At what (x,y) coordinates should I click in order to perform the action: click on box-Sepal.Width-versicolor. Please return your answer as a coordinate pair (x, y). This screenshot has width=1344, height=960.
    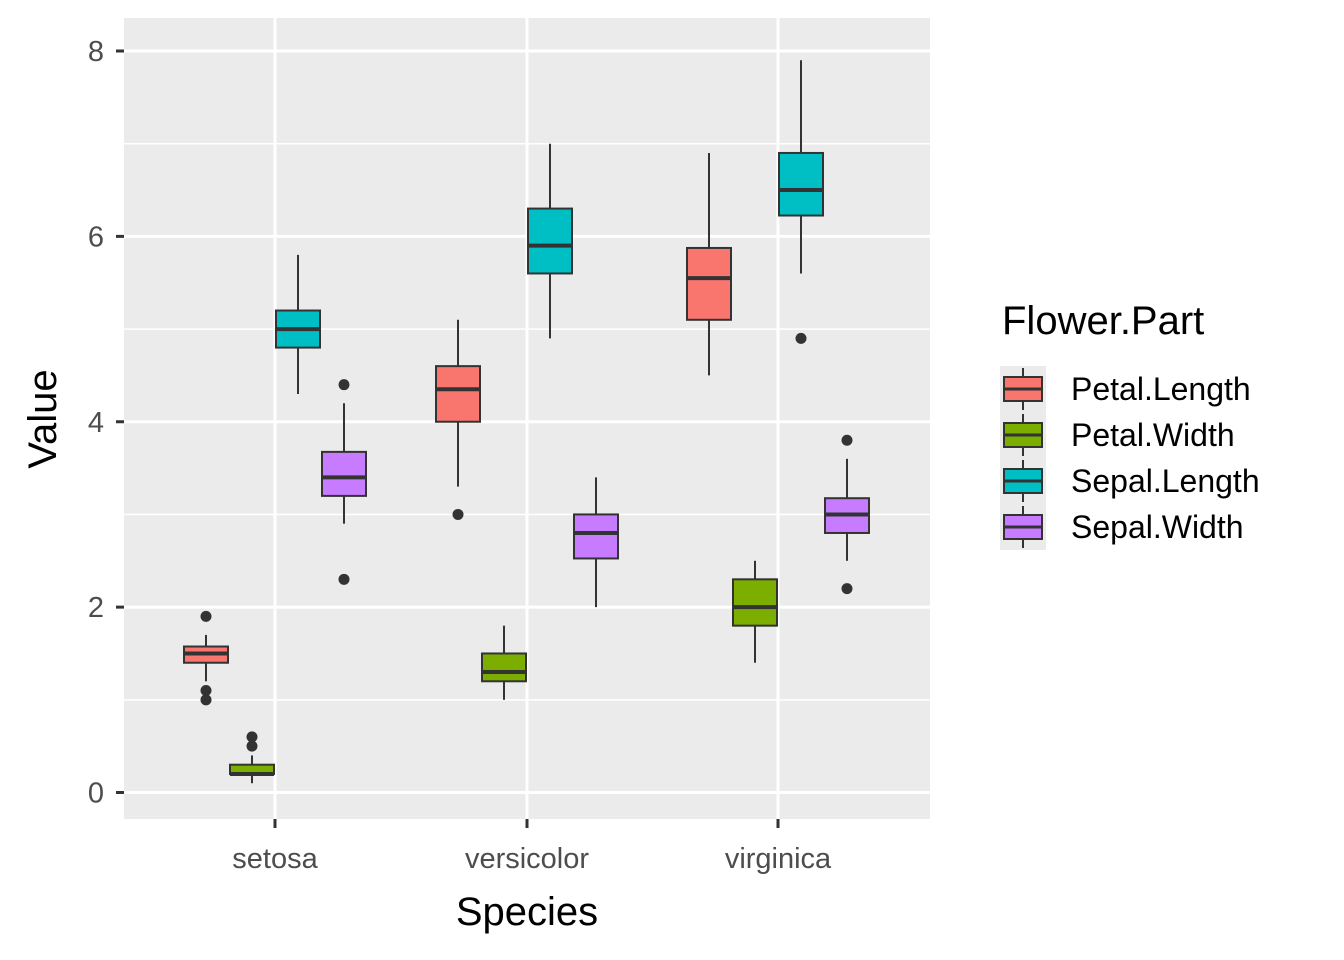
    Looking at the image, I should click on (596, 542).